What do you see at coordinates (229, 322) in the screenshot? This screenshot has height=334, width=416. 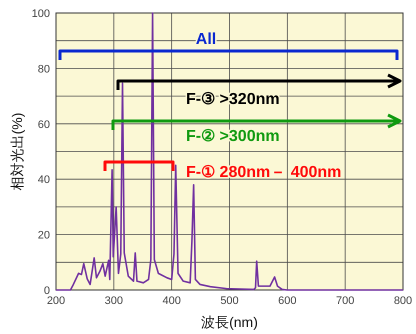 I see `x-axis-title: 波長(nm)` at bounding box center [229, 322].